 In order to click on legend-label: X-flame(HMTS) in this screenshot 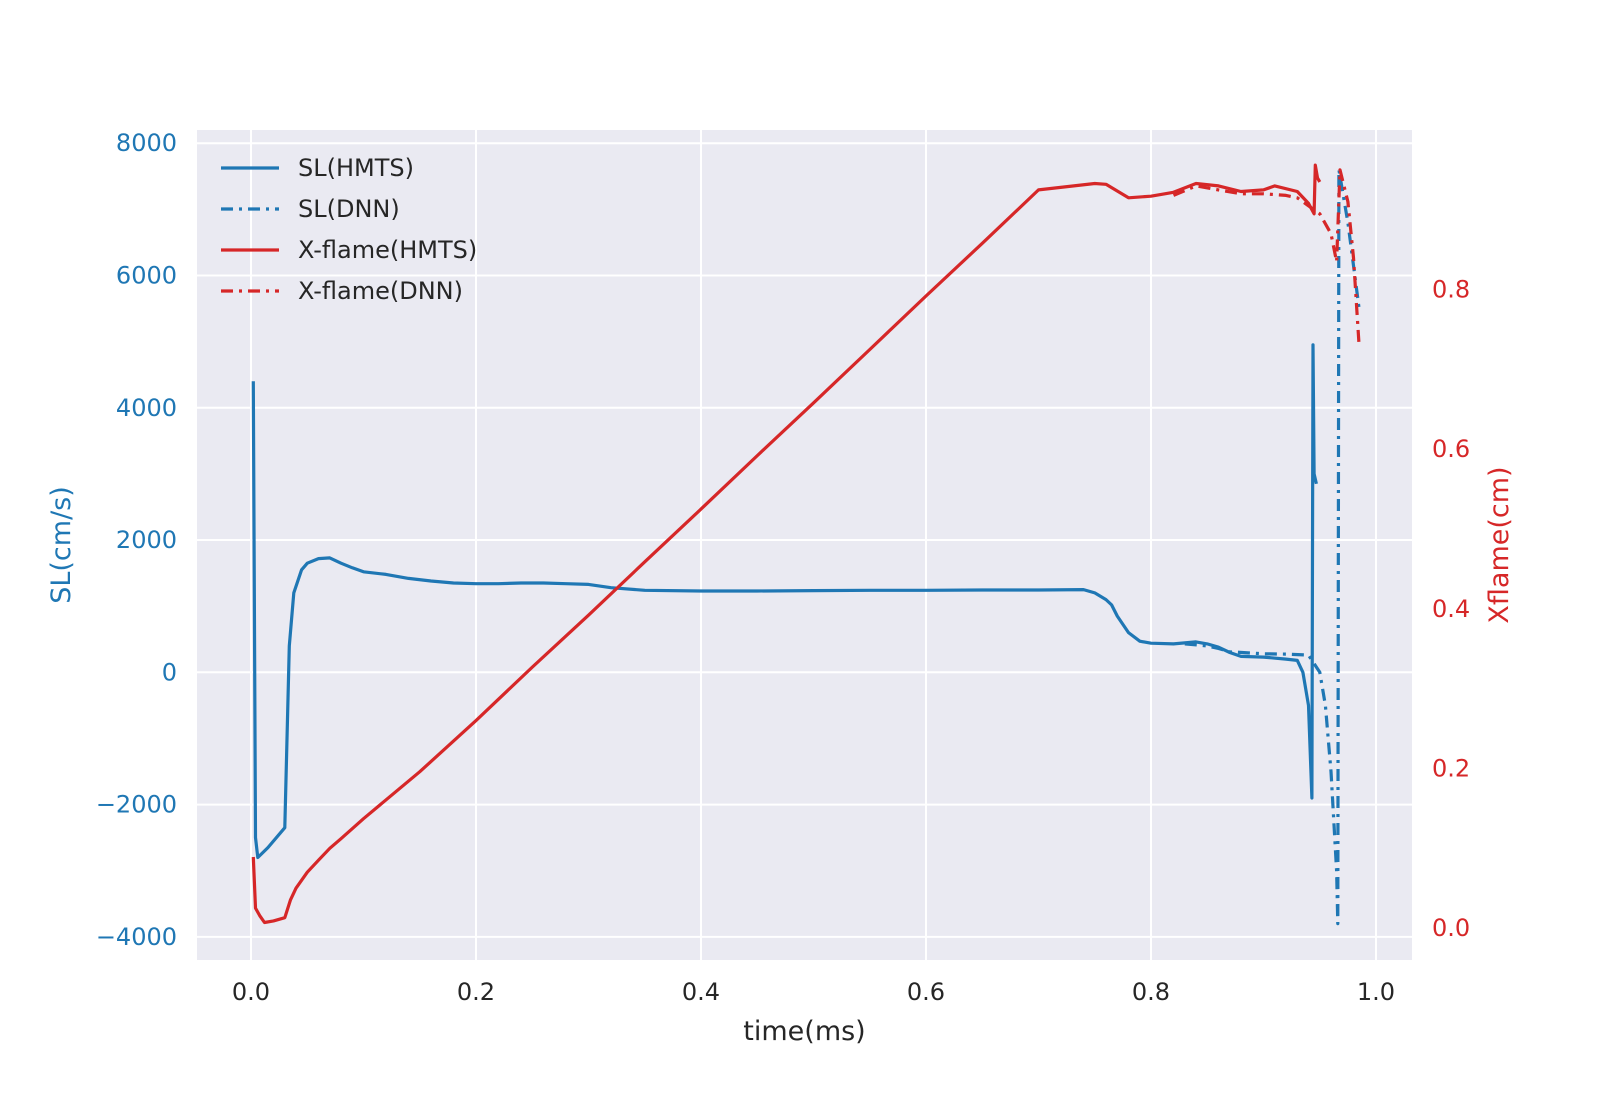, I will do `click(387, 250)`.